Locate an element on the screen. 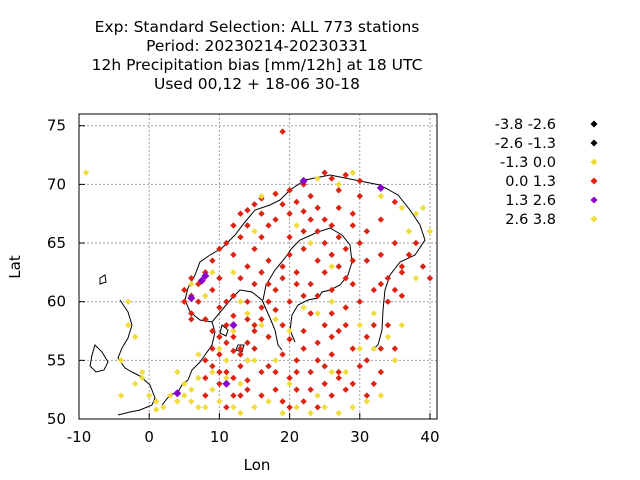  x-tick-label: 0 is located at coordinates (149, 437).